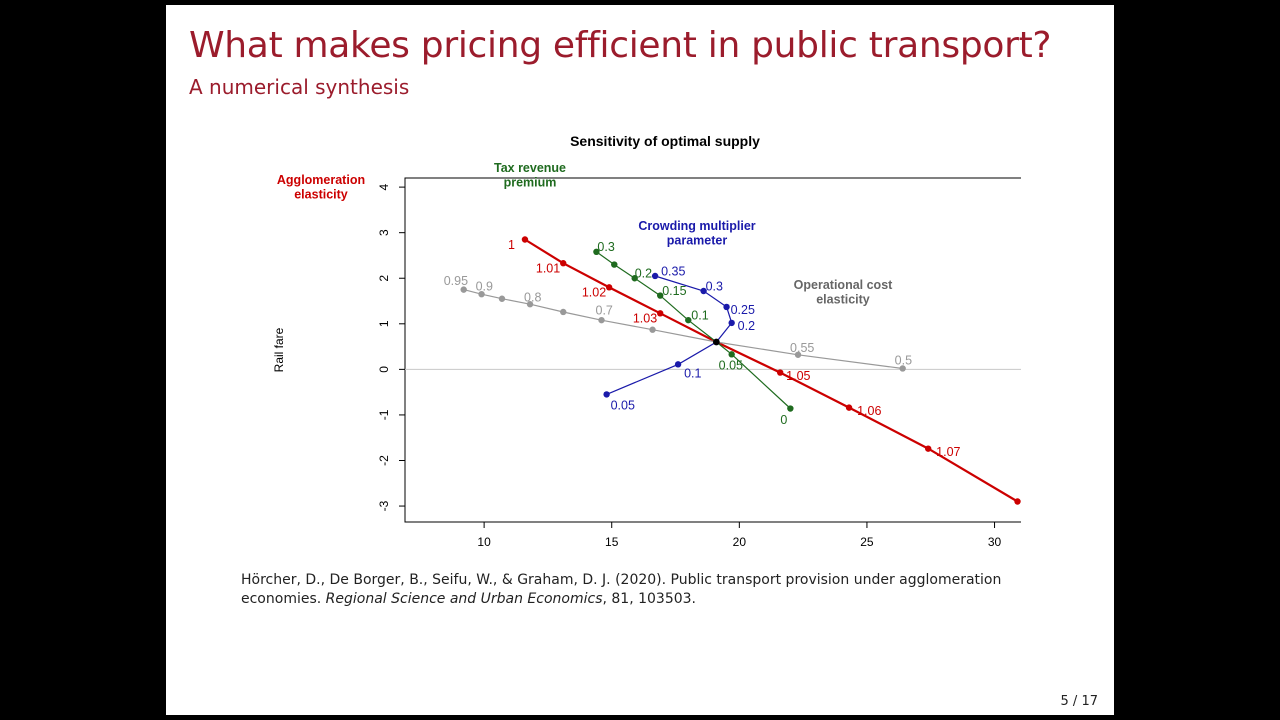 Image resolution: width=1280 pixels, height=720 pixels. What do you see at coordinates (384, 278) in the screenshot?
I see `y-tick-label: 2` at bounding box center [384, 278].